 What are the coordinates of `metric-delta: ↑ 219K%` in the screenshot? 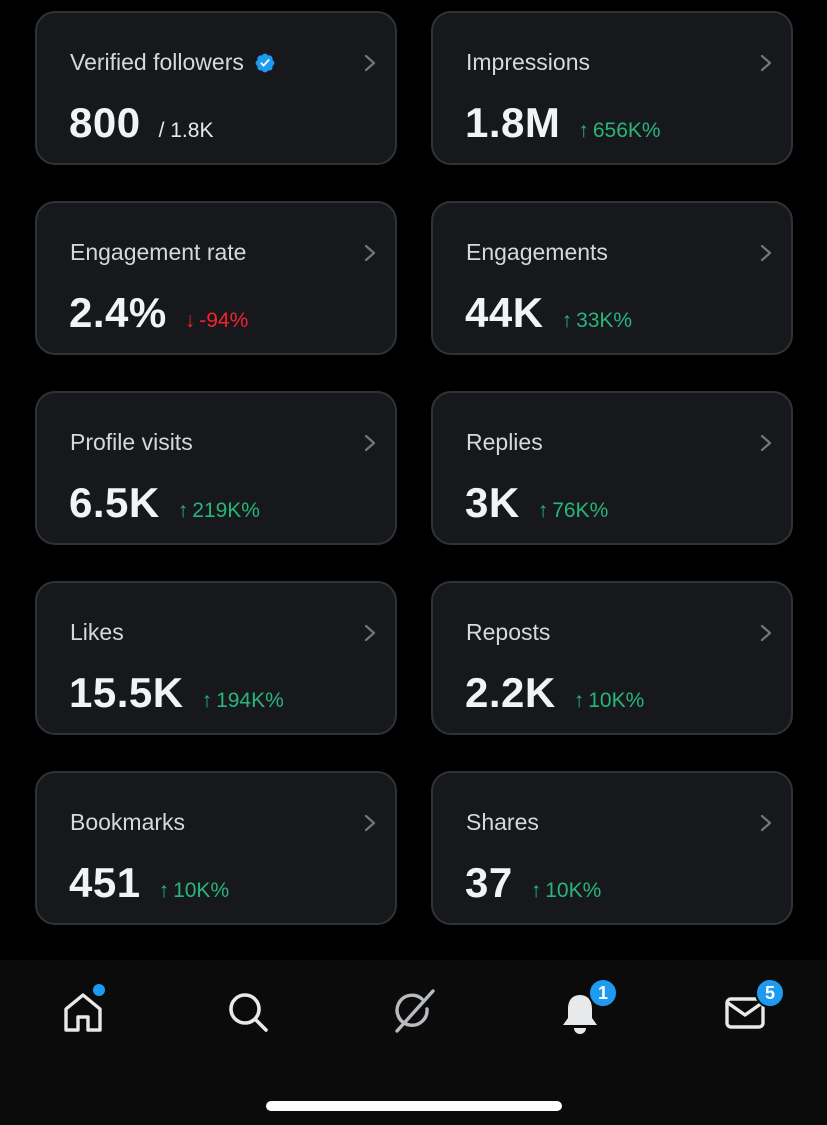 It's located at (219, 511).